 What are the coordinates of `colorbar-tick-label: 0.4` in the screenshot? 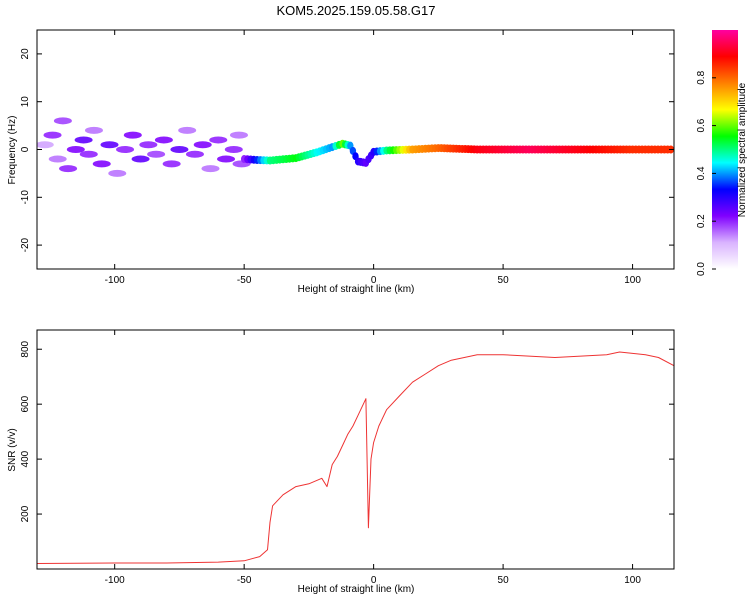 It's located at (701, 173).